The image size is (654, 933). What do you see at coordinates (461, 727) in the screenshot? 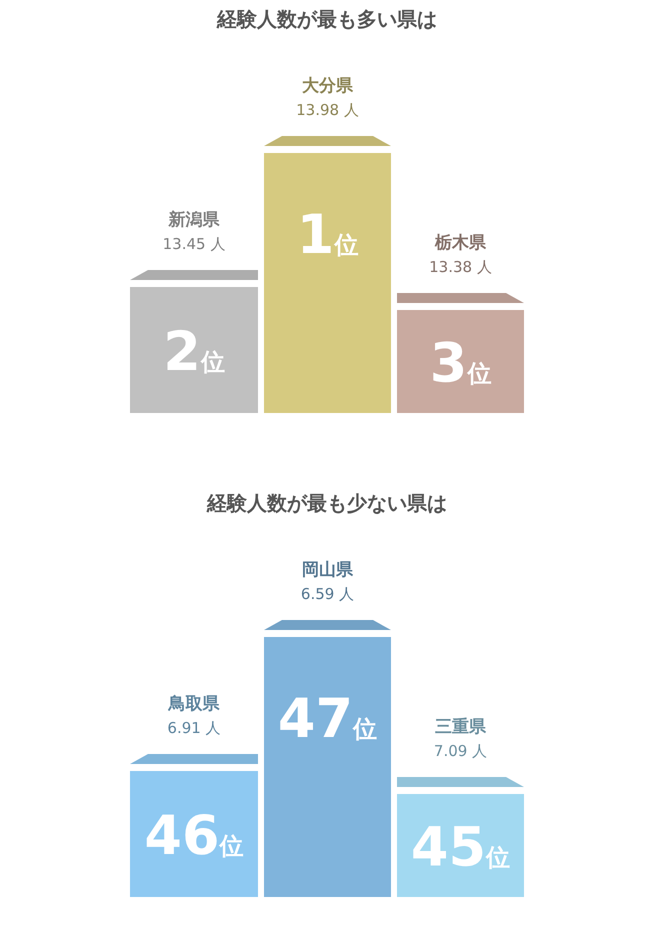
I see `category-label: 三重県` at bounding box center [461, 727].